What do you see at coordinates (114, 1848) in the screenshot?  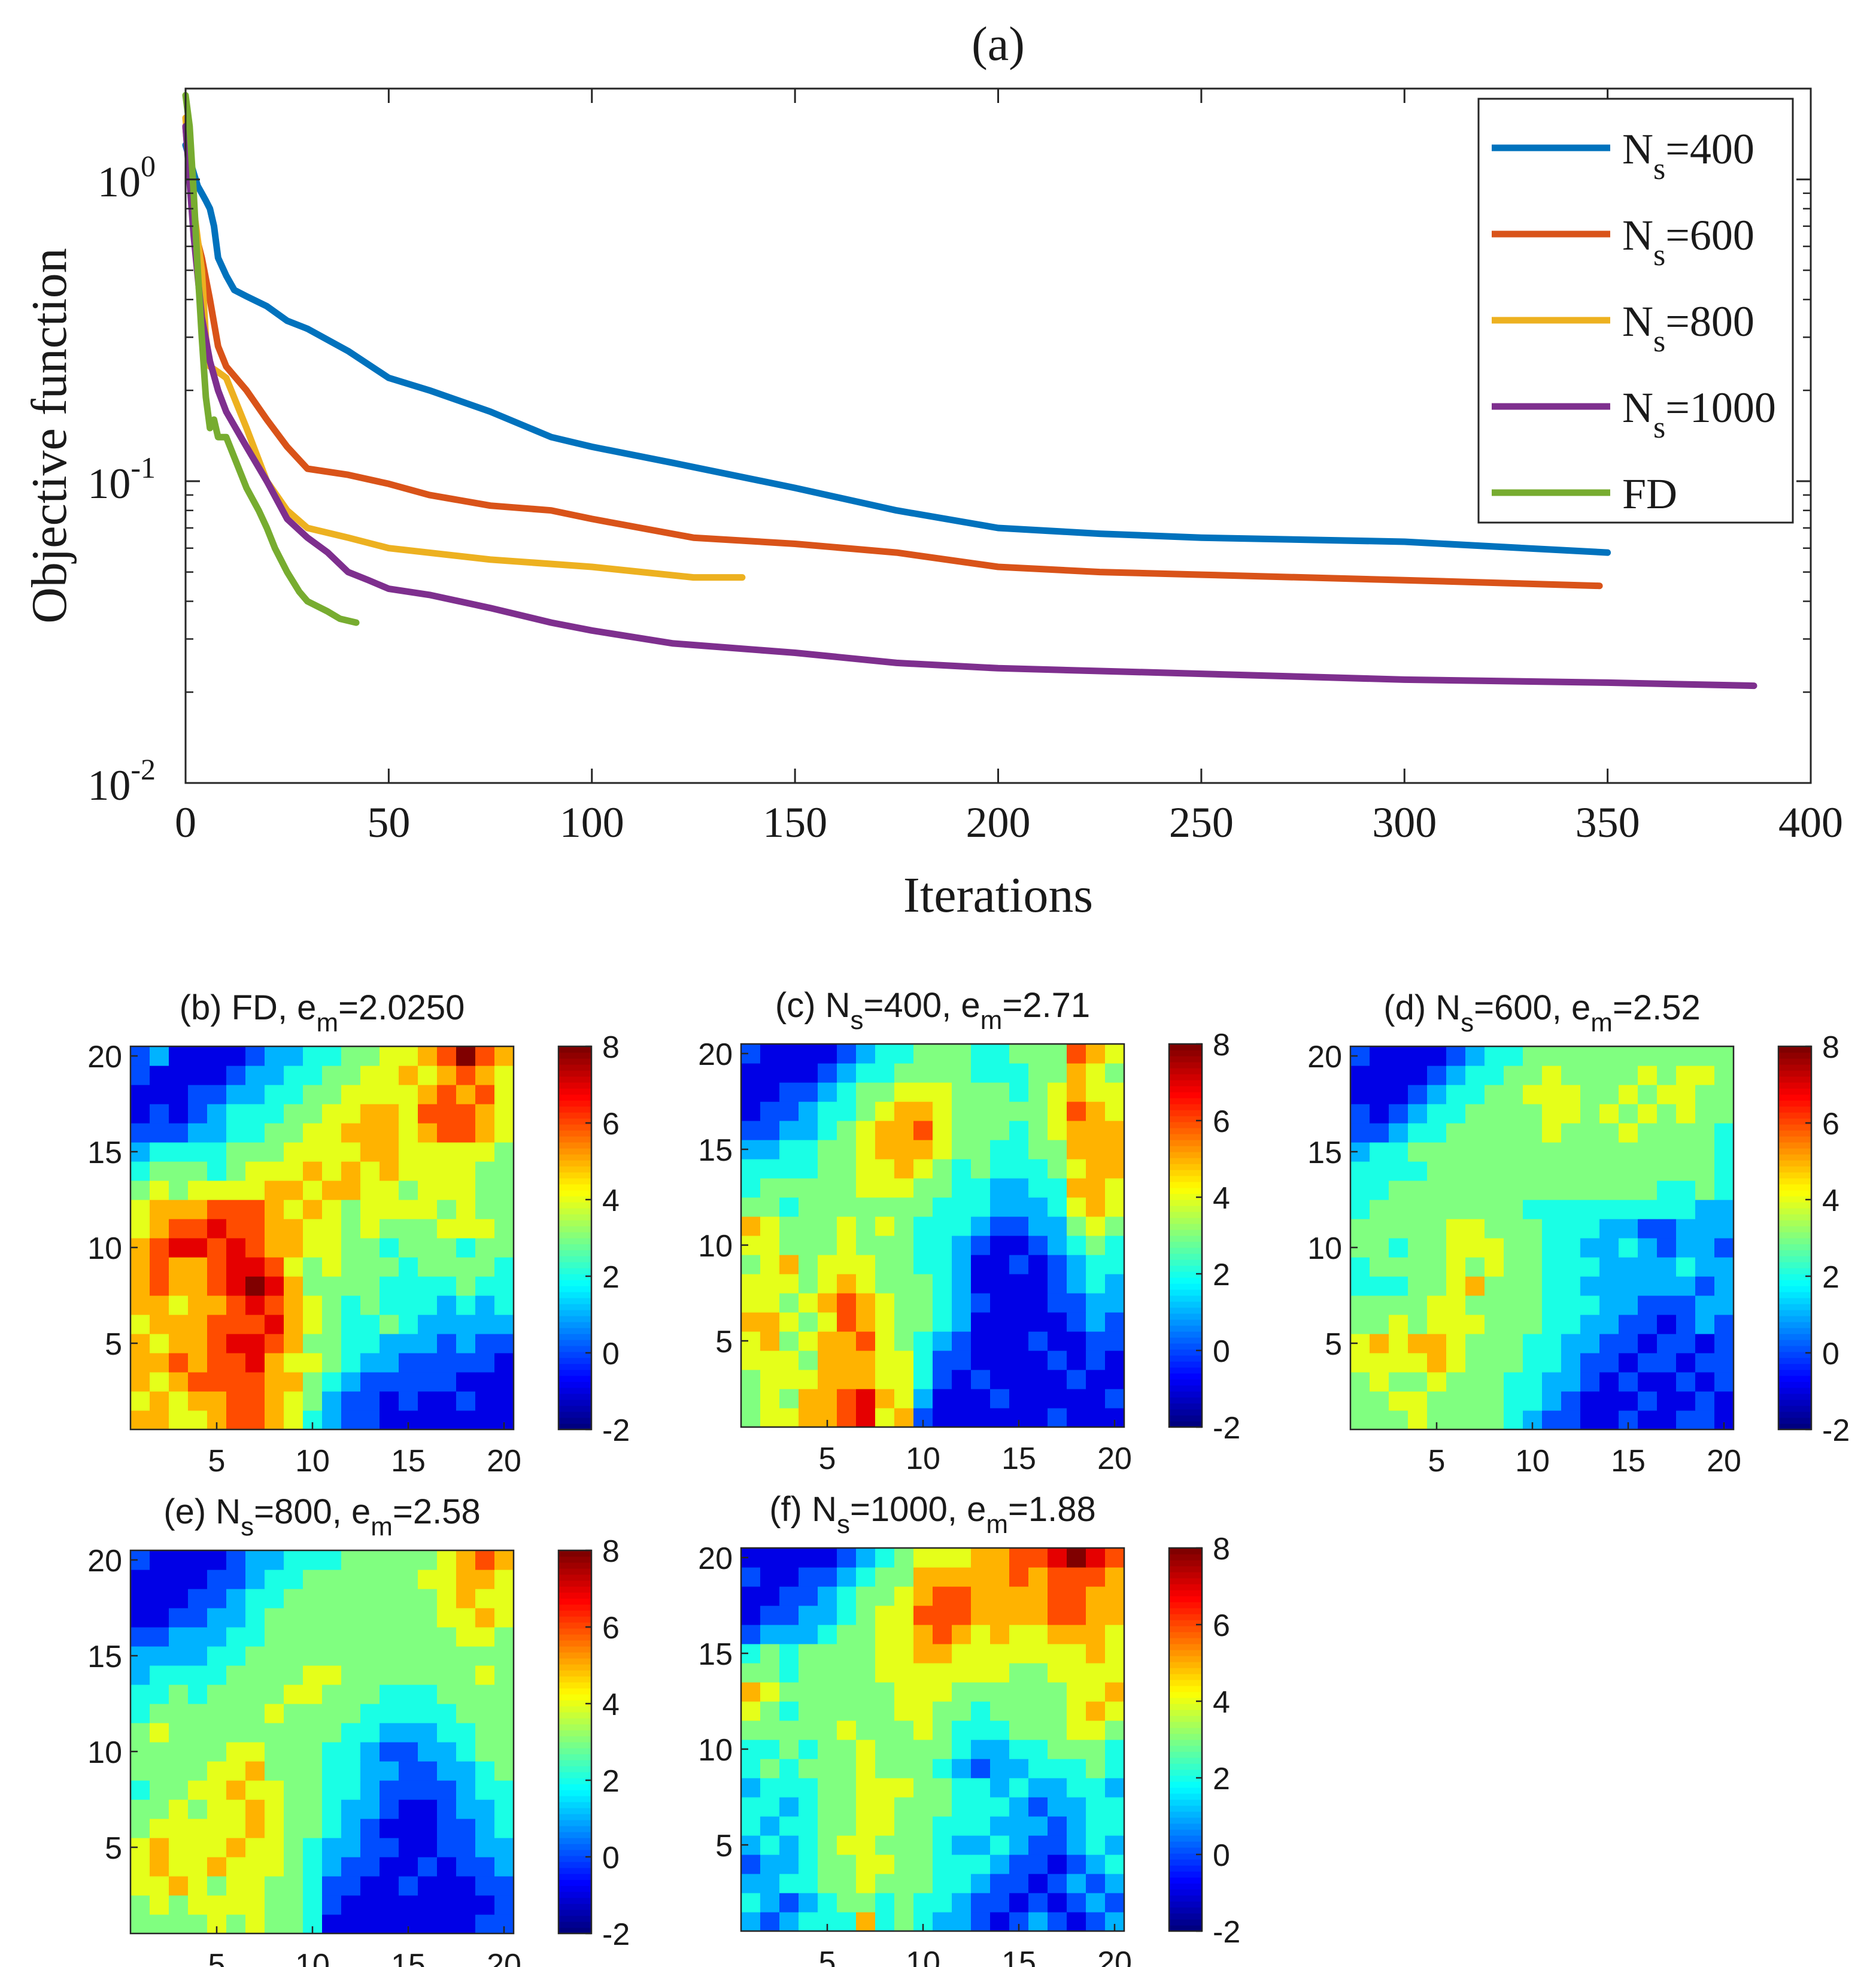 I see `y-tick-label: 5` at bounding box center [114, 1848].